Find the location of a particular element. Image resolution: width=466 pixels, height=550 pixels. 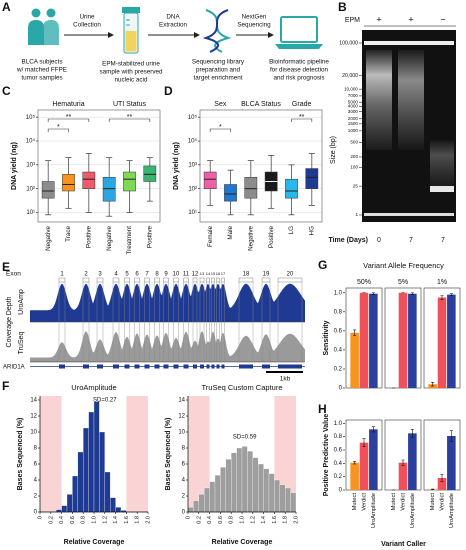

x-tick-label: LG is located at coordinates (291, 230).